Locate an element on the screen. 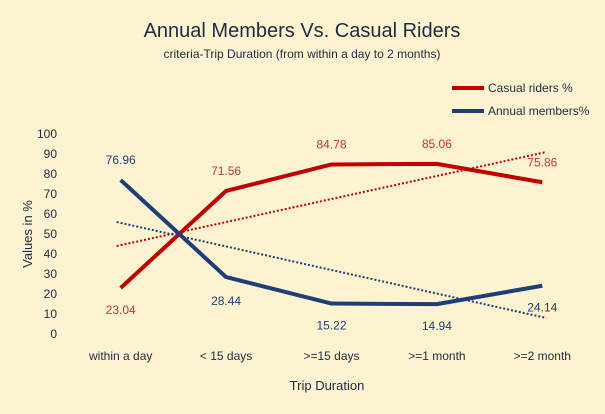  y-tick-label: 90 is located at coordinates (51, 154).